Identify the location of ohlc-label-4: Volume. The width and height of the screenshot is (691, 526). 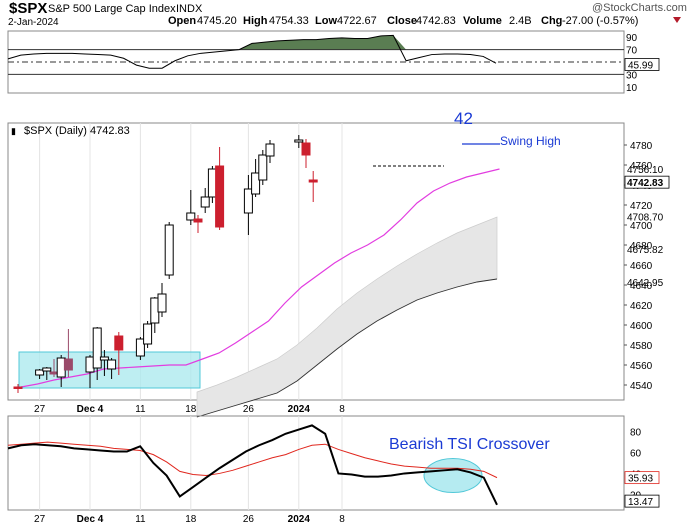
(482, 21).